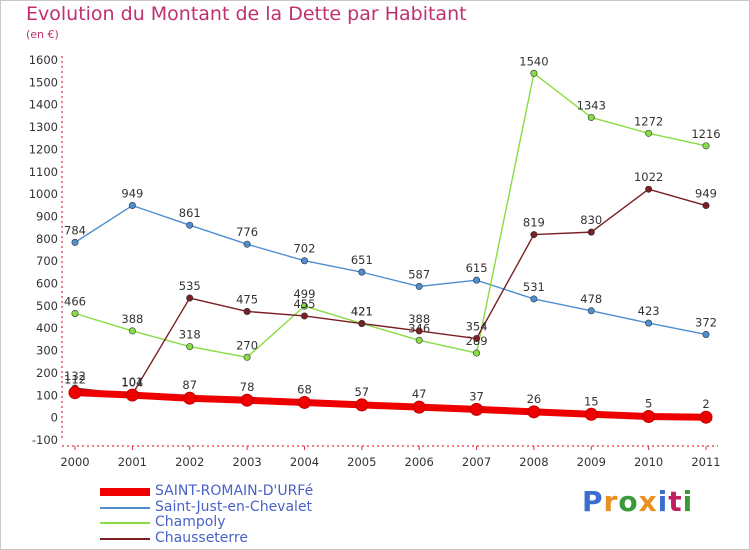 The height and width of the screenshot is (550, 750). Describe the element at coordinates (43, 127) in the screenshot. I see `y-tick-label: 1300` at that location.